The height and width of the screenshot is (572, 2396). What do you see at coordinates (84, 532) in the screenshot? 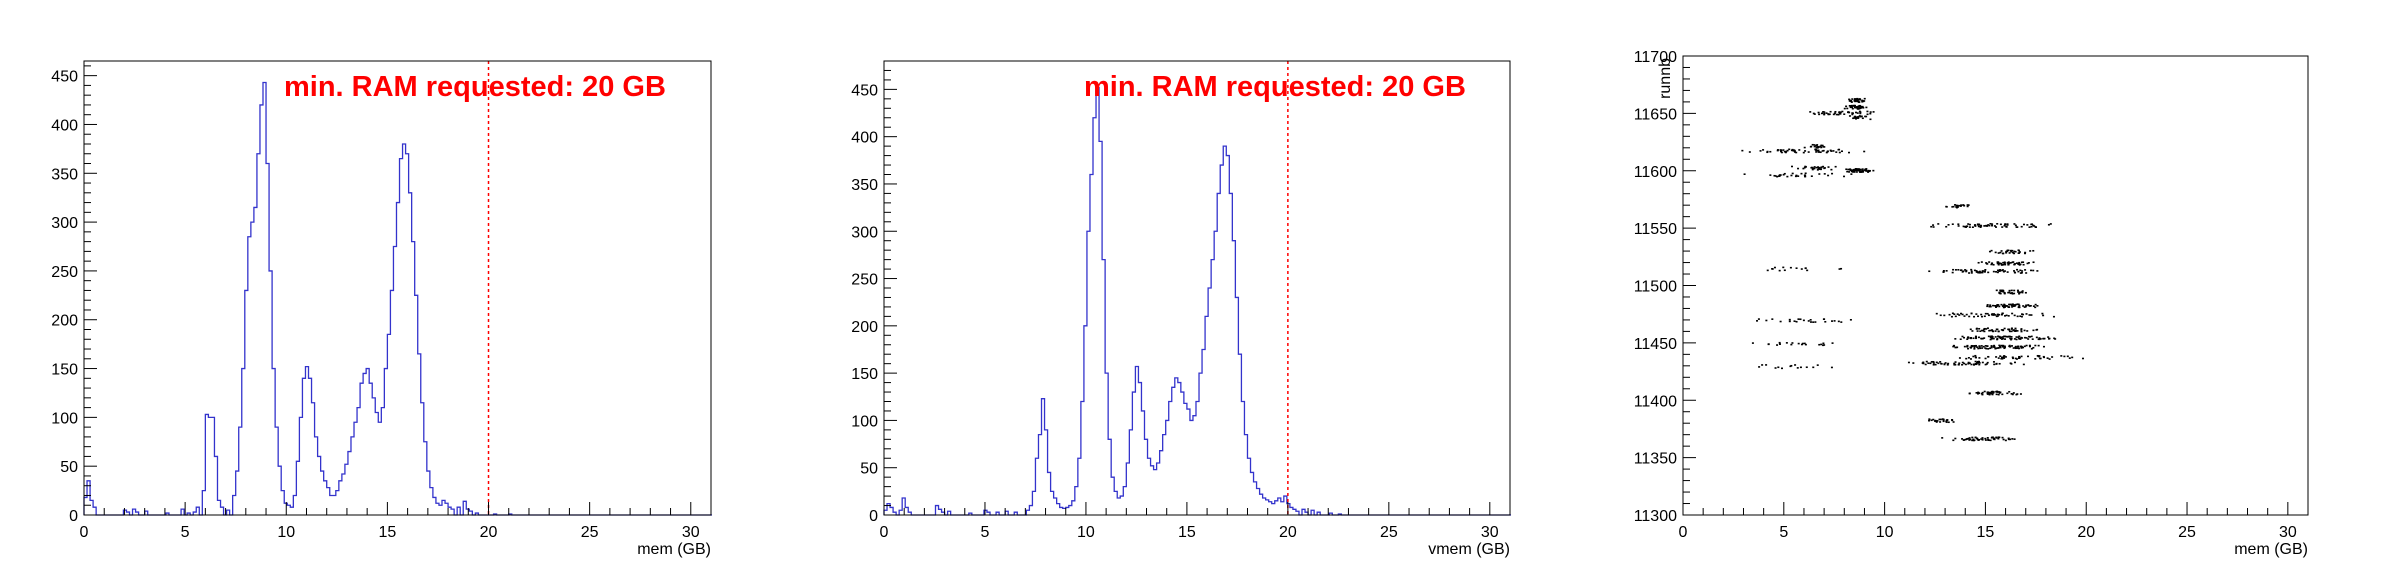
I see `x-tick-label: 0` at bounding box center [84, 532].